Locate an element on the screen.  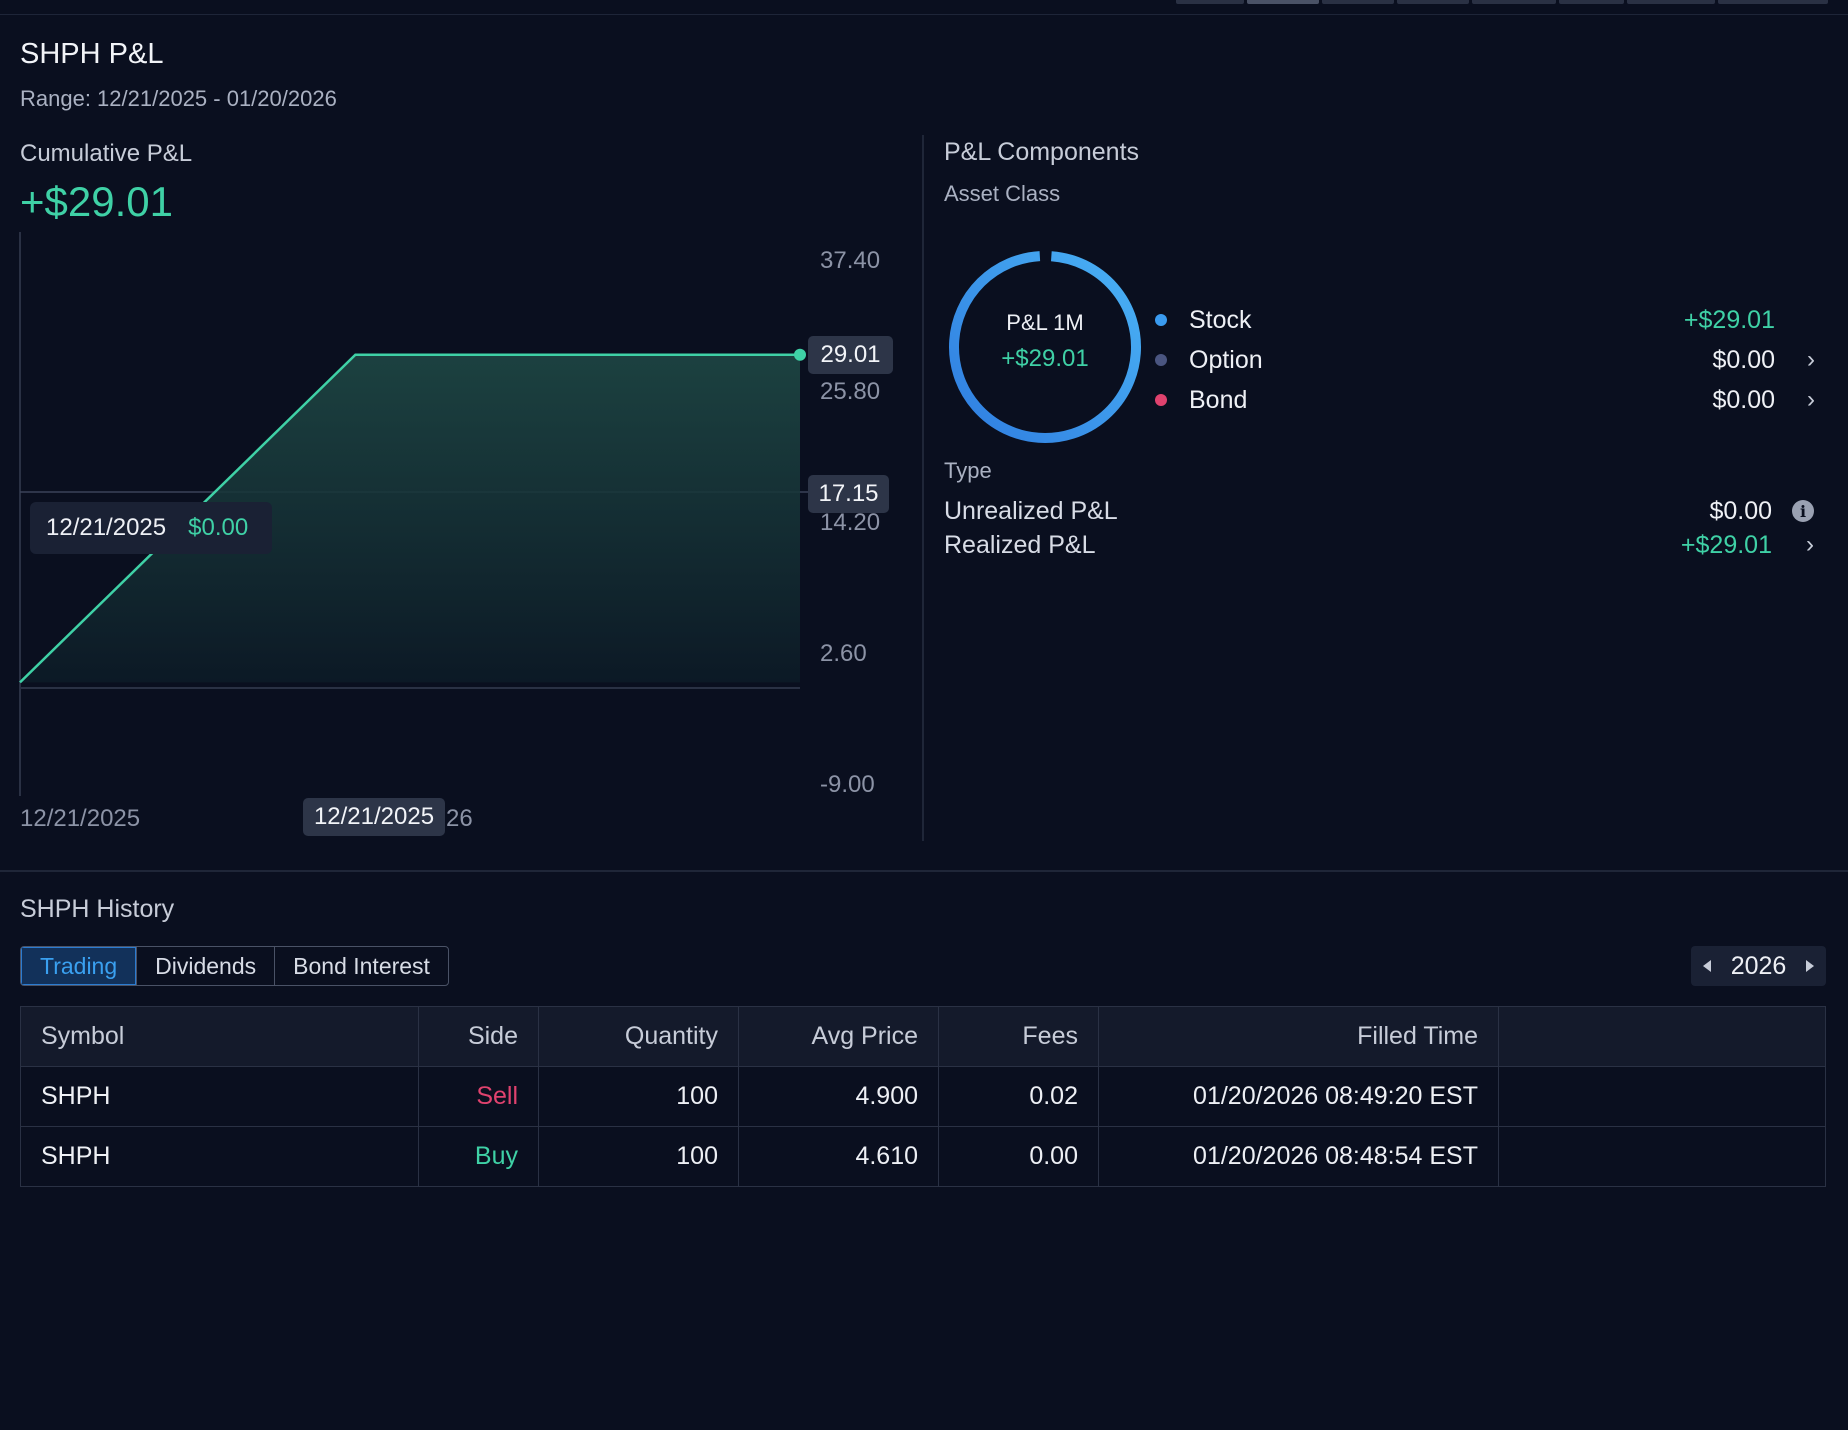
column-header-fees: Fees is located at coordinates (1018, 1036).